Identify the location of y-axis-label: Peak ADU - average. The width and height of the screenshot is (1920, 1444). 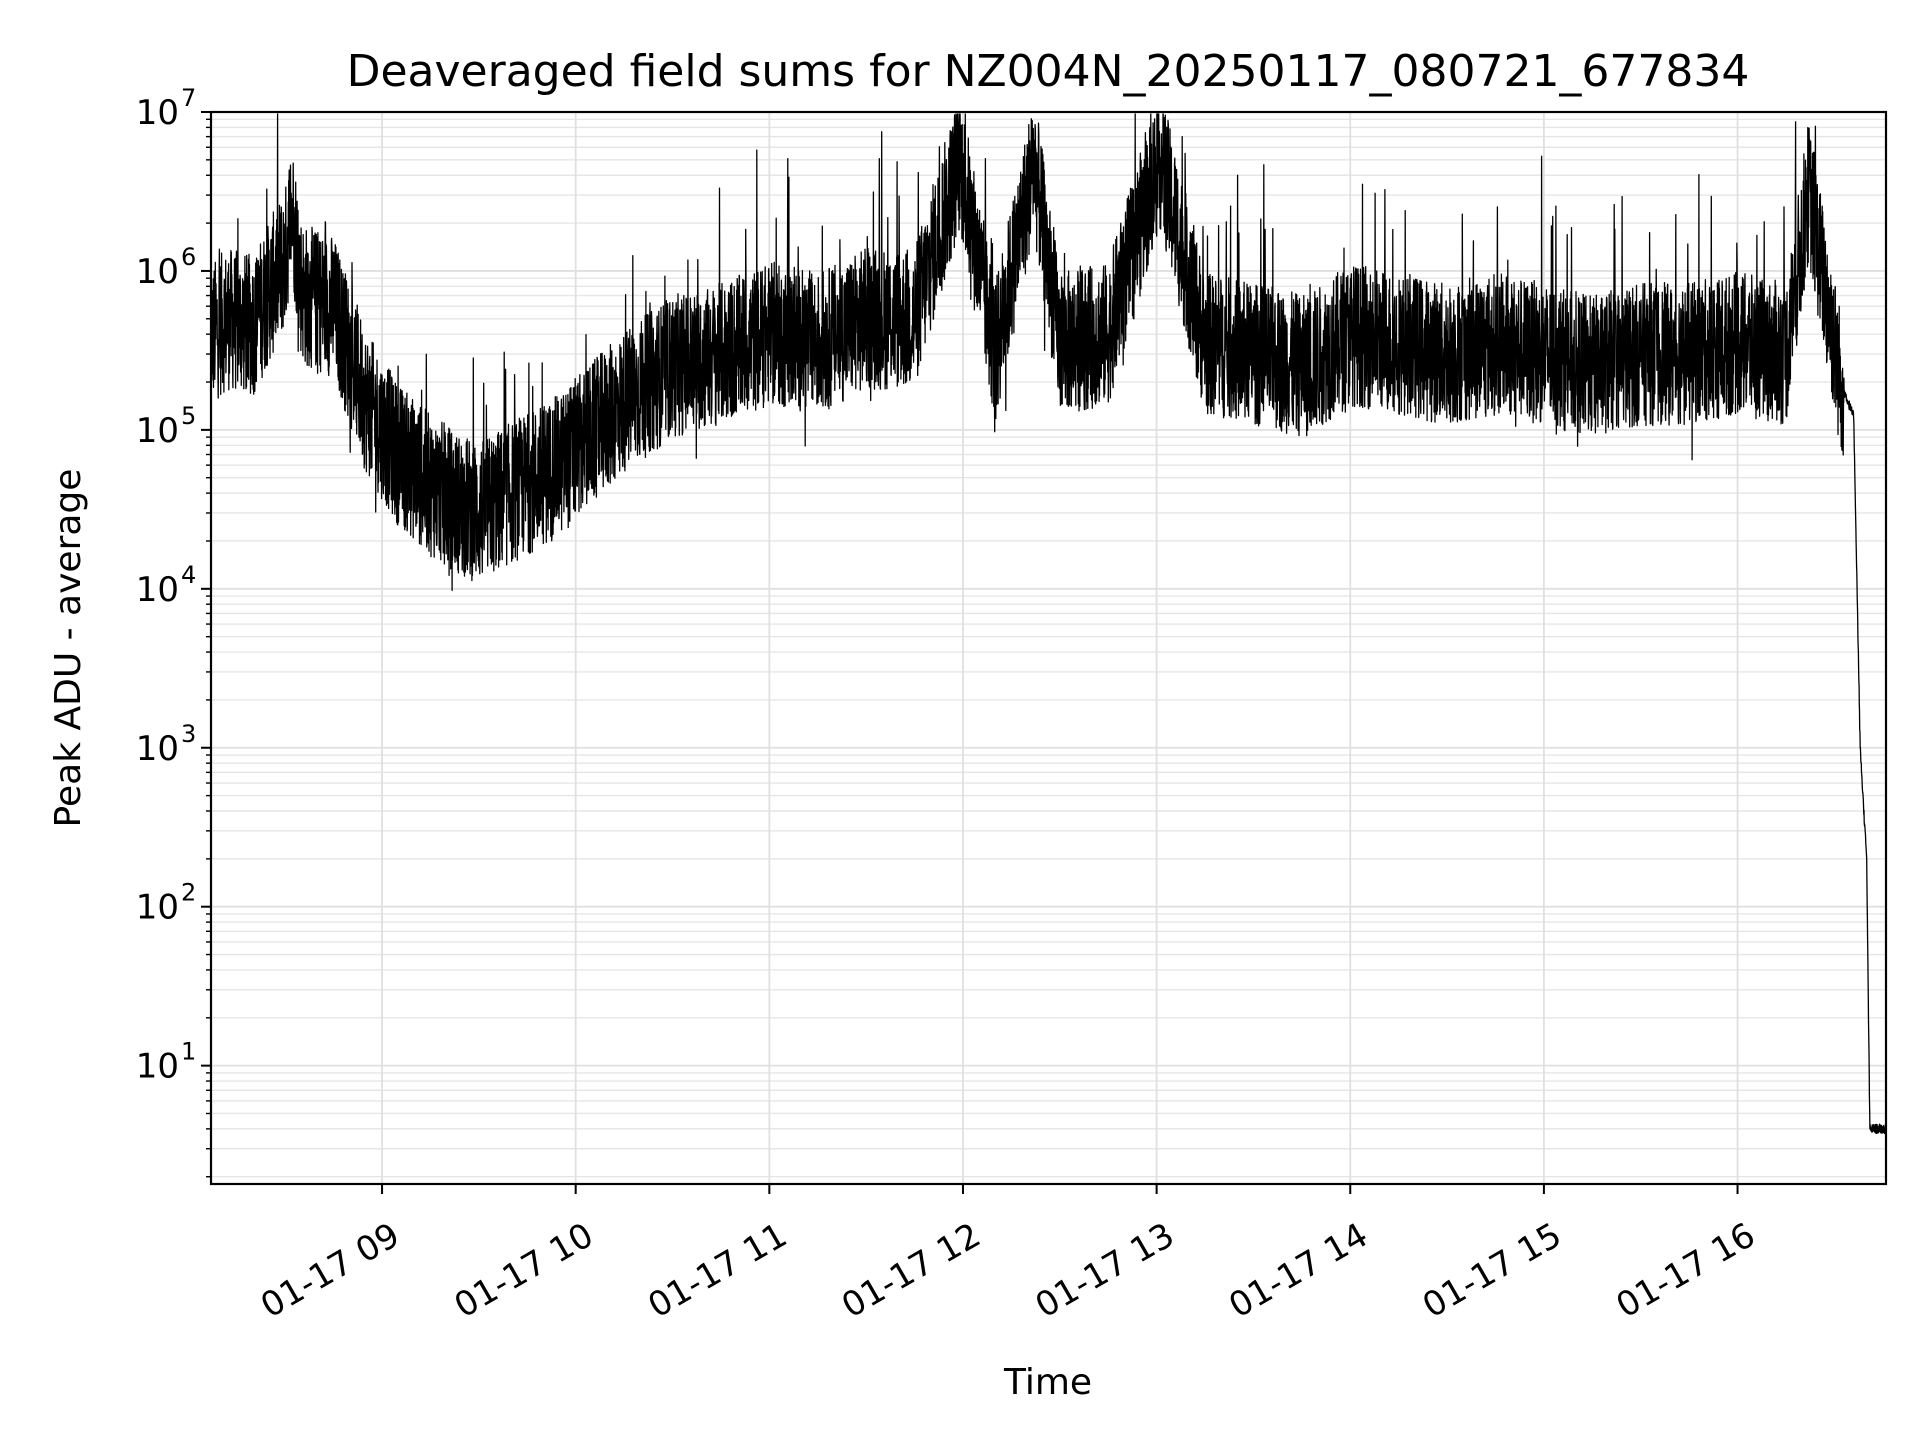
(68, 648).